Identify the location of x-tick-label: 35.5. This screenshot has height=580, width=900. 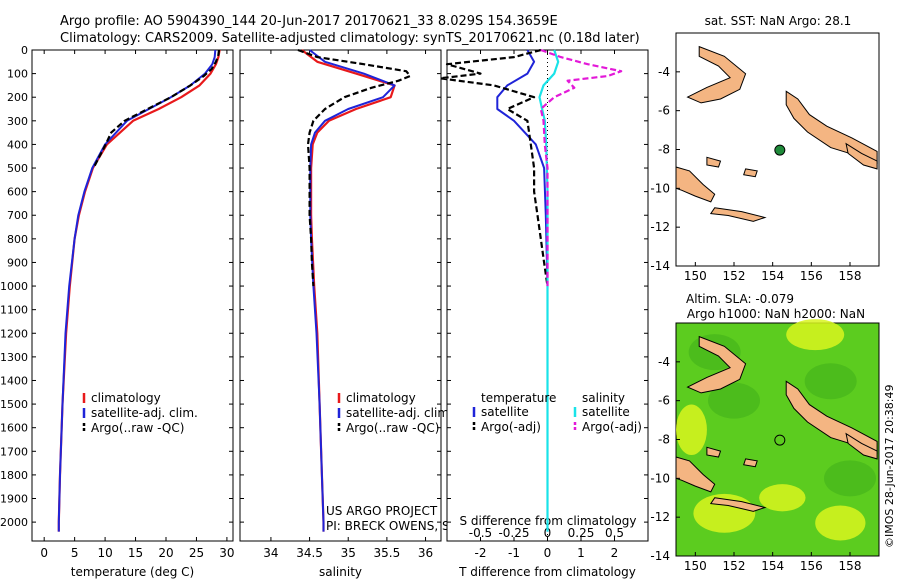
(387, 553).